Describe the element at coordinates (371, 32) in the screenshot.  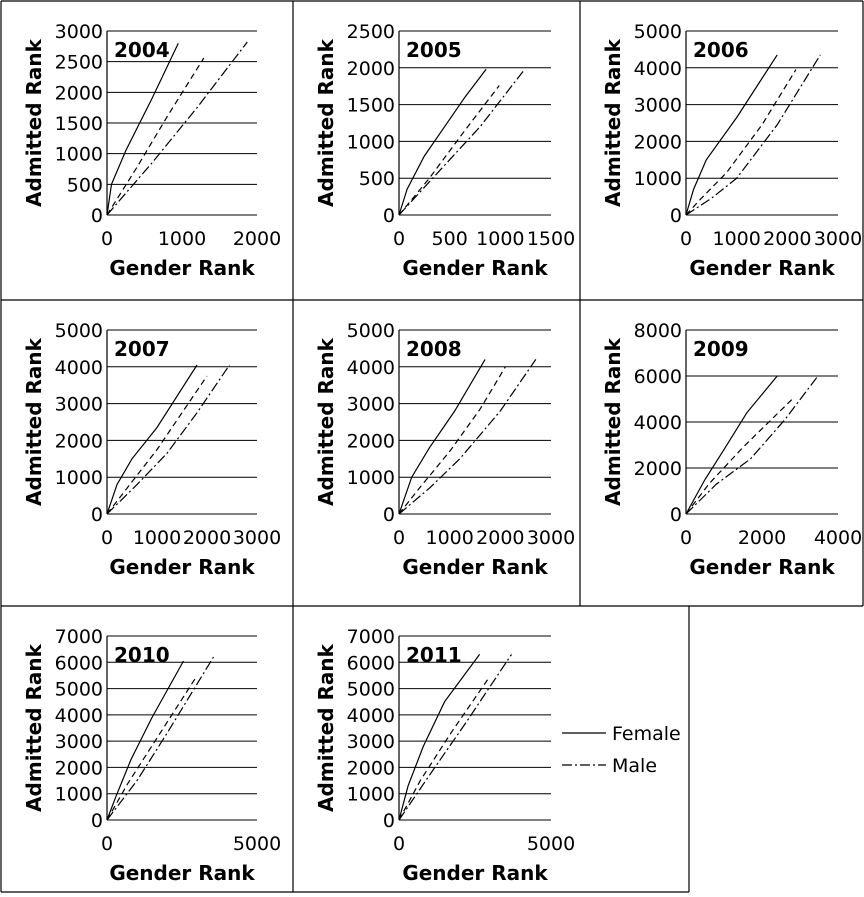
I see `y-tick-label: 2500` at that location.